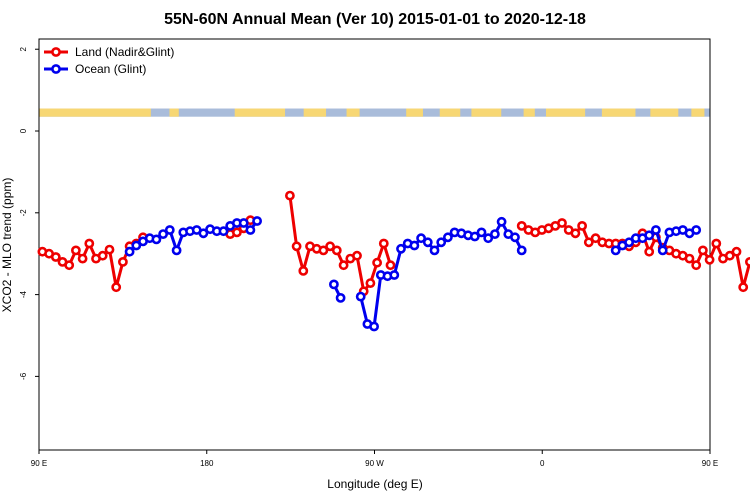  I want to click on legend-ocean-label: Ocean (Glint), so click(110, 69).